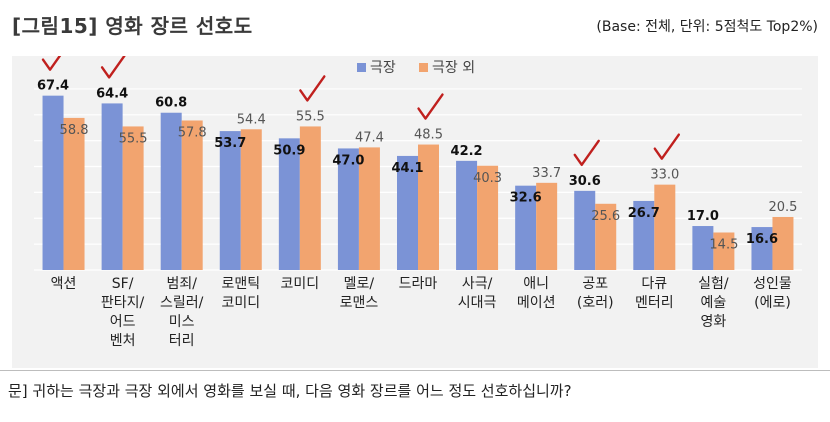  Describe the element at coordinates (359, 303) in the screenshot. I see `category-label: 로맨스` at that location.